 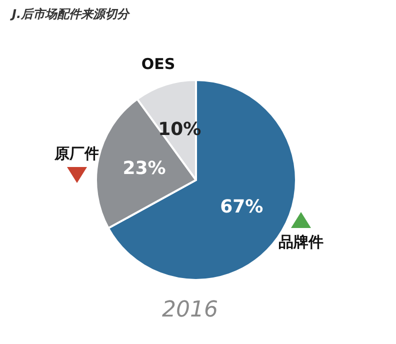 I want to click on data-label: 67%, so click(x=242, y=207).